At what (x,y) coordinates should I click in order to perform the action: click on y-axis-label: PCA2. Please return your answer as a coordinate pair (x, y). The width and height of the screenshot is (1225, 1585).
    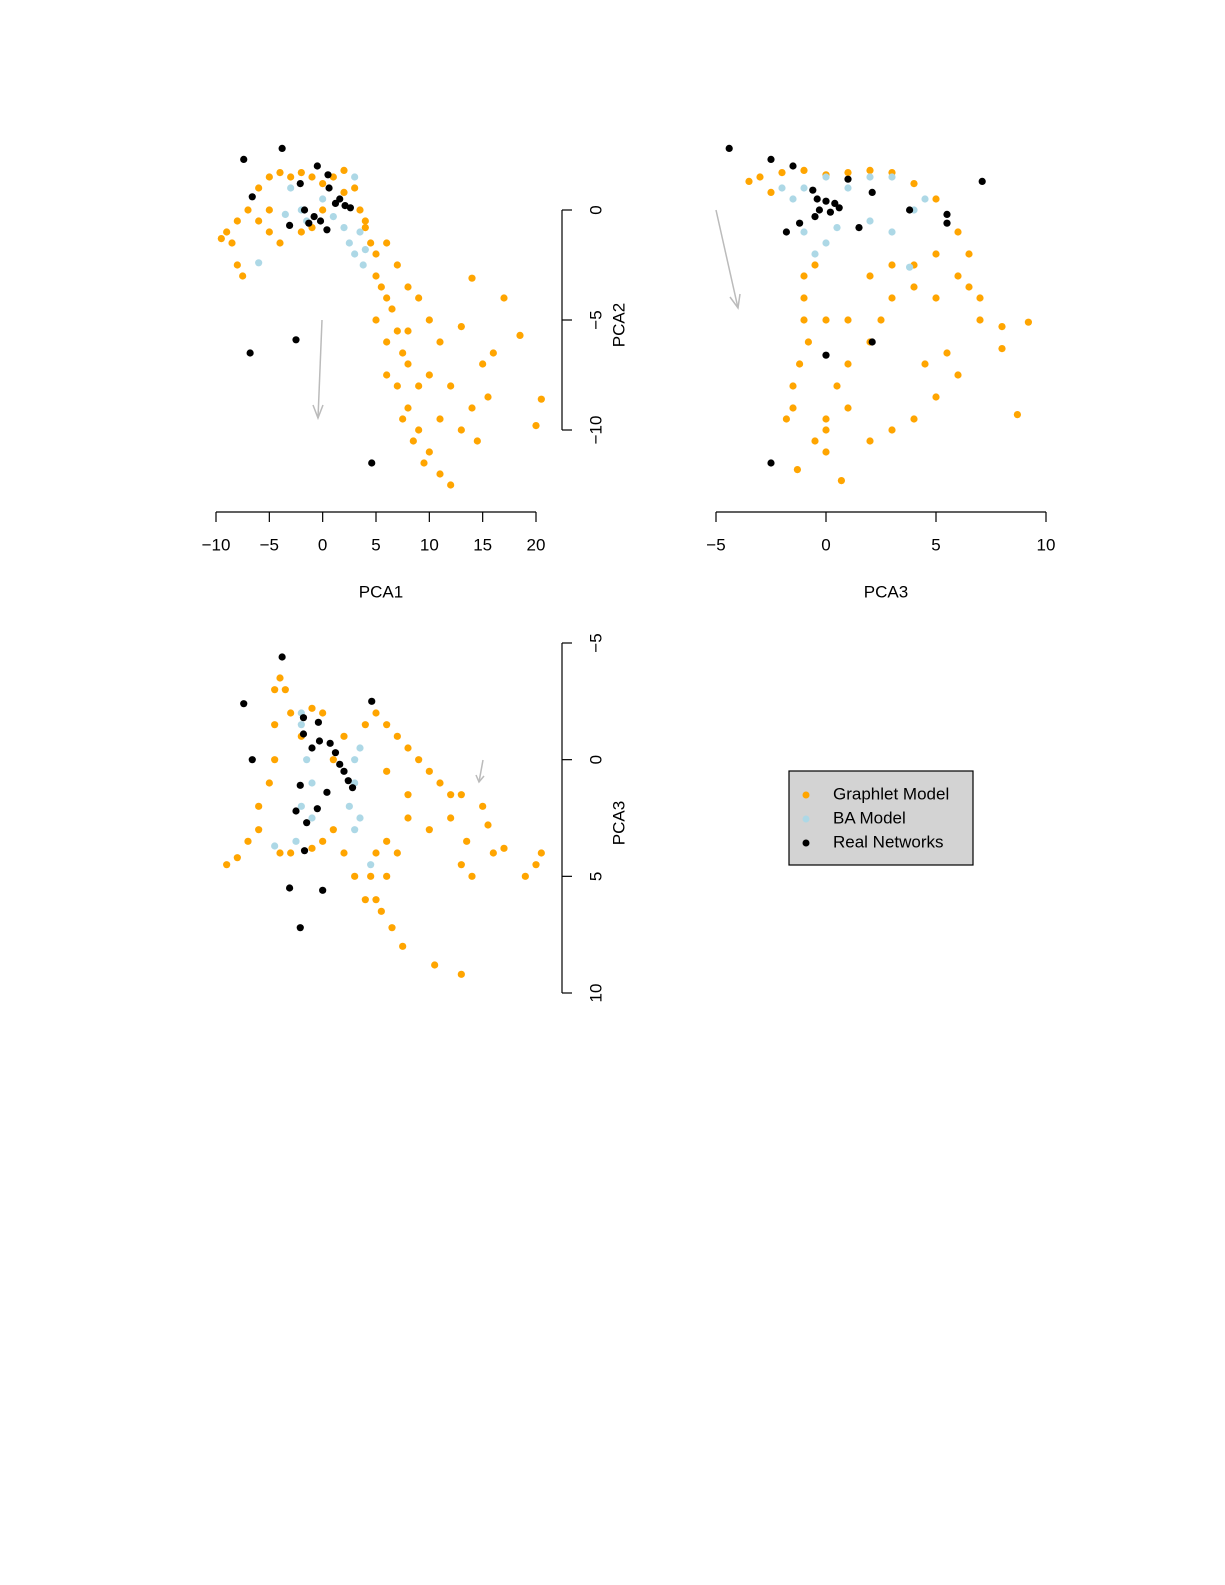
    Looking at the image, I should click on (618, 325).